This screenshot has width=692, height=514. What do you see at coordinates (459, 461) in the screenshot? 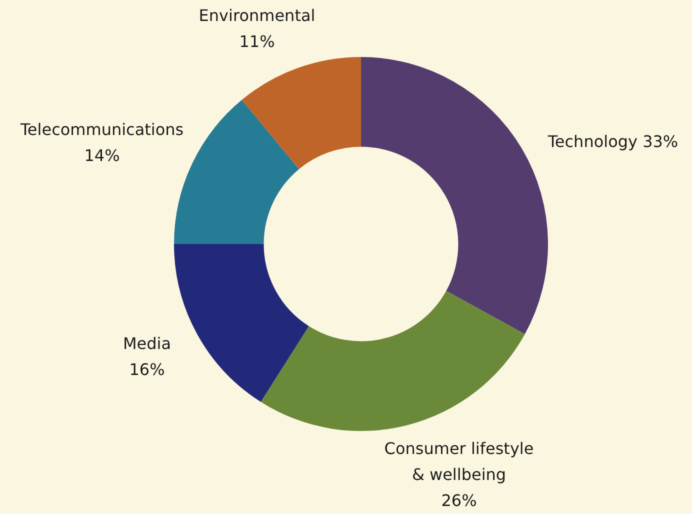
I see `slice-label: Consumer lifestyle & wellbeing` at bounding box center [459, 461].